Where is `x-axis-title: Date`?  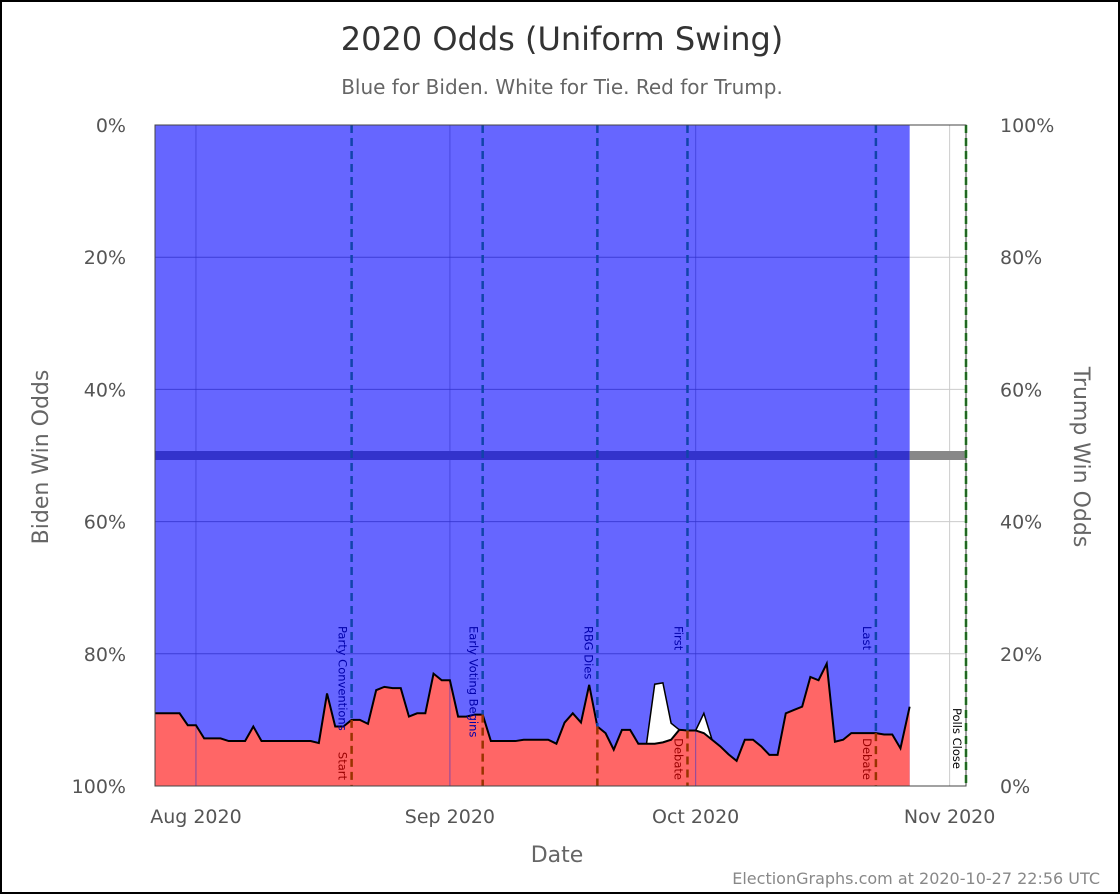 x-axis-title: Date is located at coordinates (557, 855).